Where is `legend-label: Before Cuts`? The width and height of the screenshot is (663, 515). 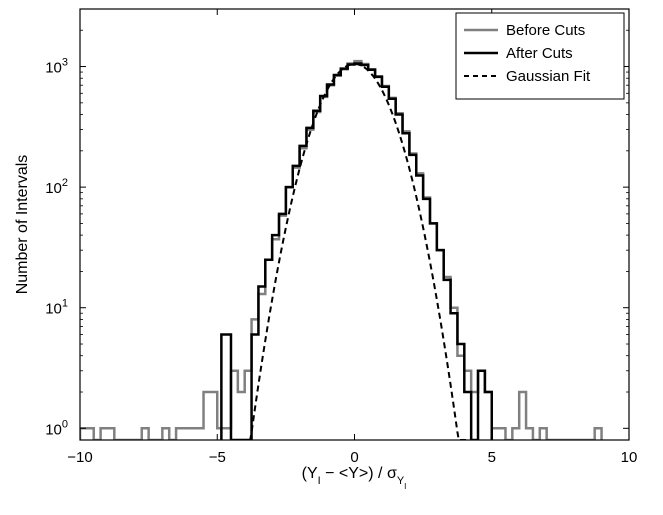 legend-label: Before Cuts is located at coordinates (545, 30).